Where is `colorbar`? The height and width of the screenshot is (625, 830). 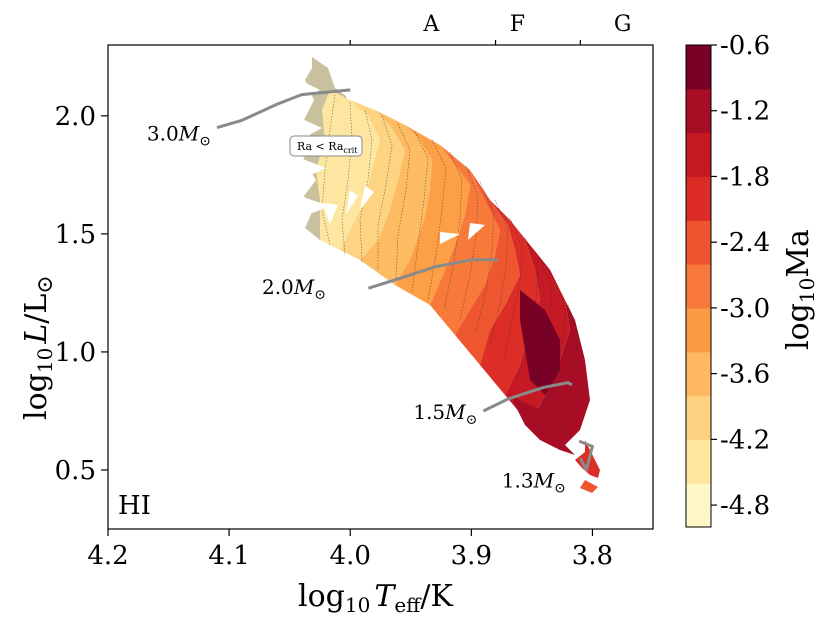 colorbar is located at coordinates (698, 286).